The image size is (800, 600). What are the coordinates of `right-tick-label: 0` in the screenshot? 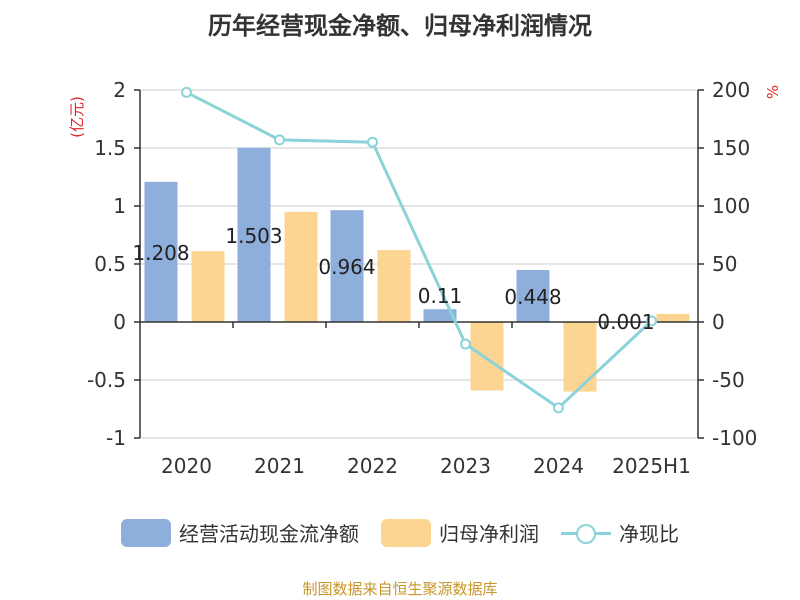 It's located at (718, 322).